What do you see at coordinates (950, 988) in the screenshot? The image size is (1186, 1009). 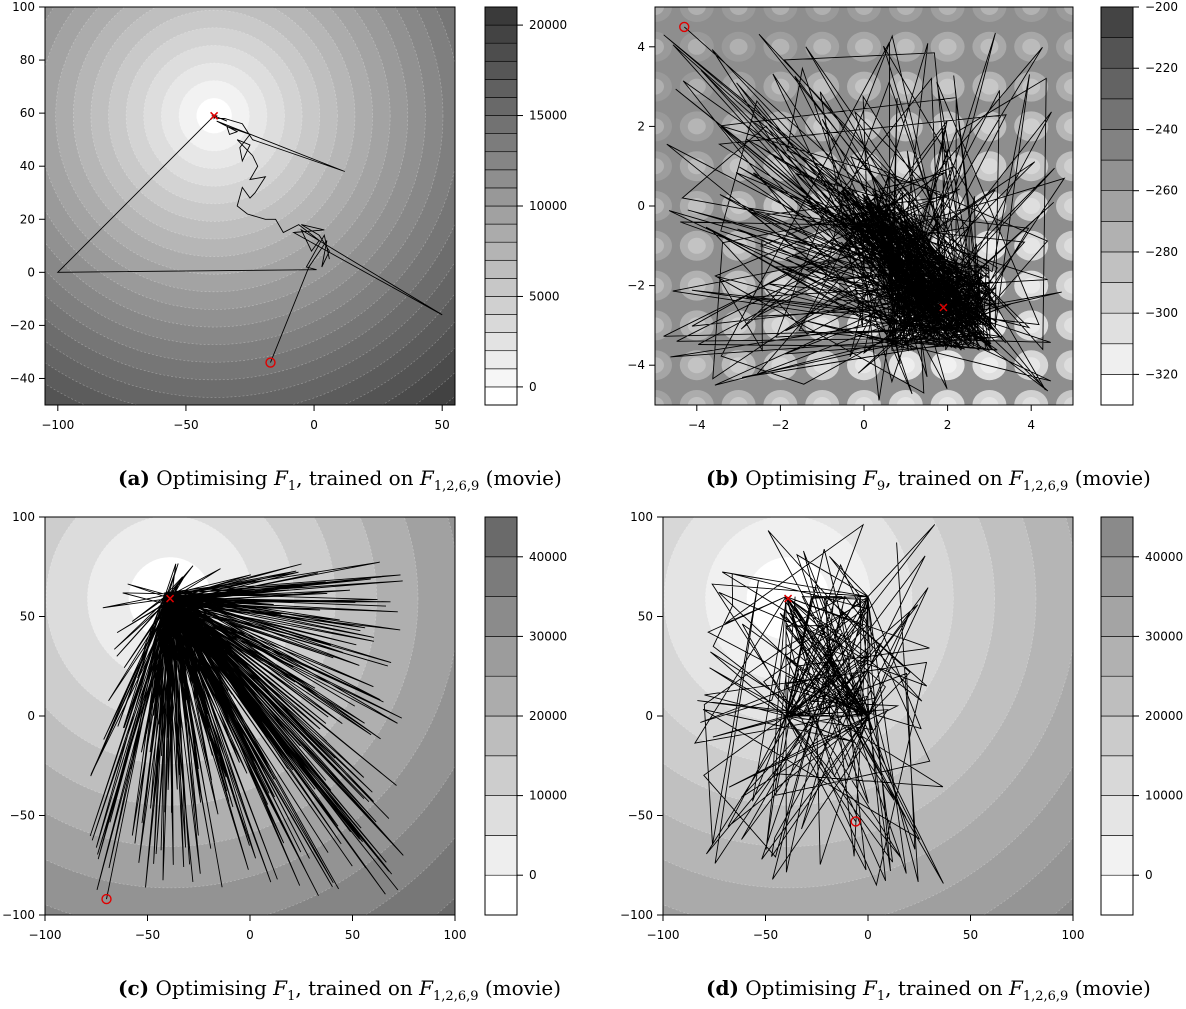 I see `caption-trained: trained on` at bounding box center [950, 988].